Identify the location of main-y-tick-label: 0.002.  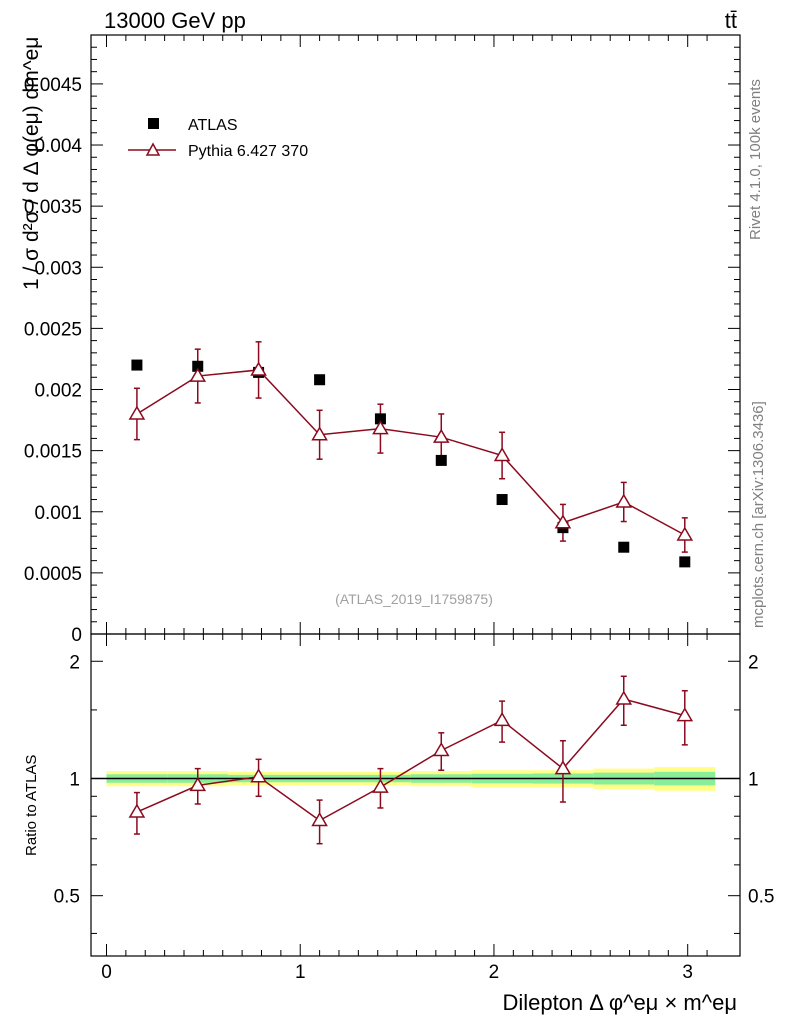
(58, 391).